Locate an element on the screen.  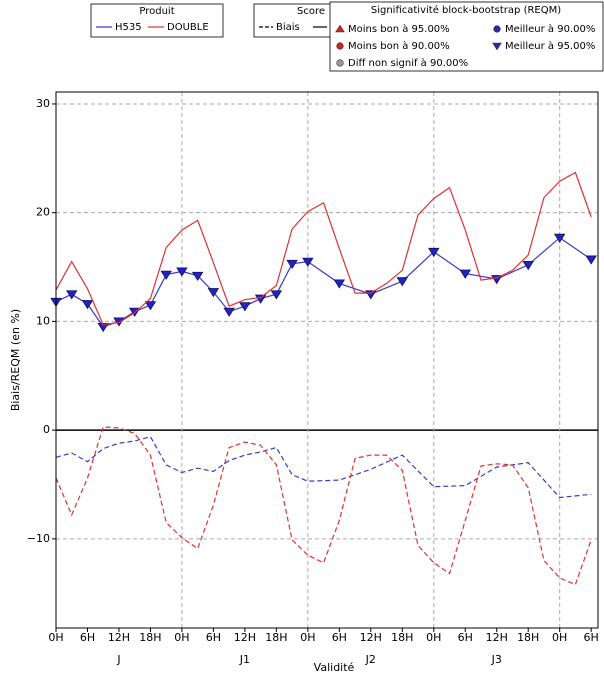
legend-label: Moins bon à 95.00% is located at coordinates (399, 29).